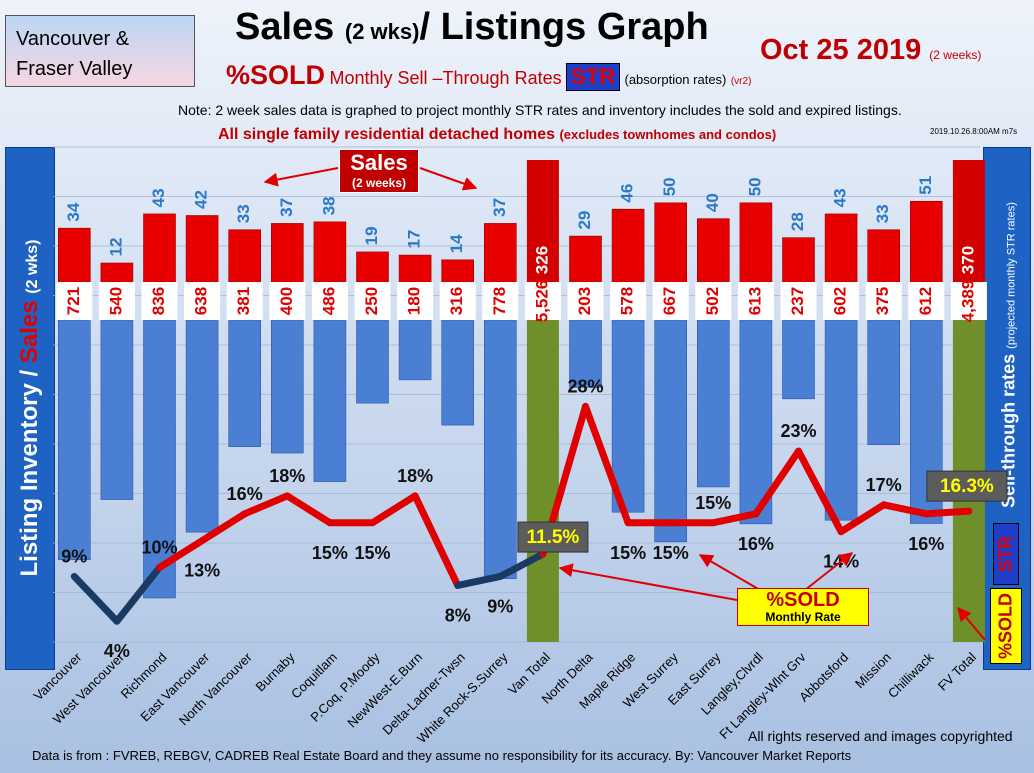 The image size is (1034, 773). Describe the element at coordinates (957, 671) in the screenshot. I see `x-tick-label: FV Total` at that location.